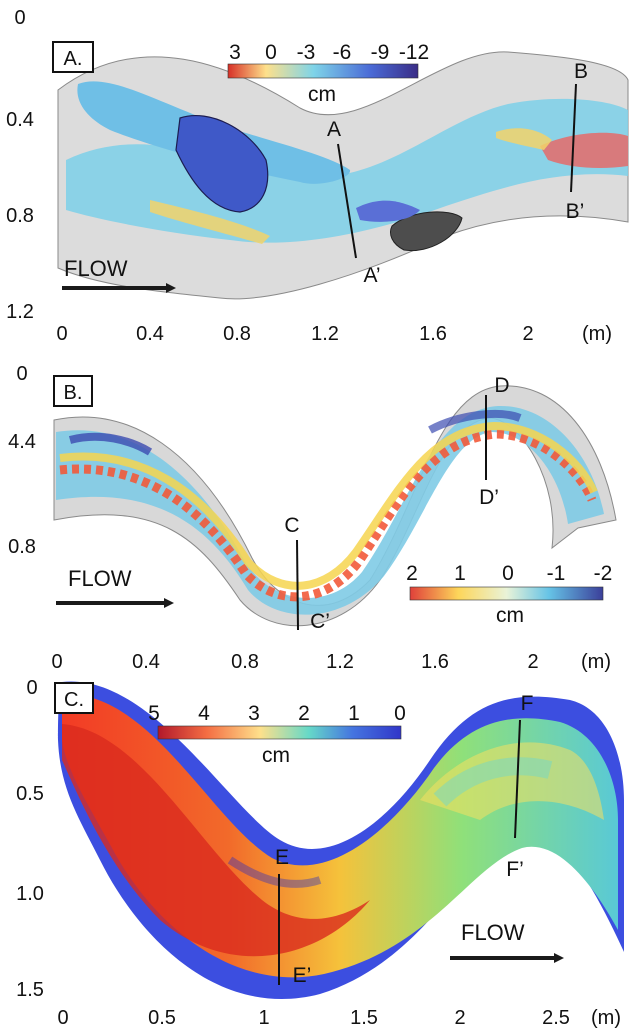 The width and height of the screenshot is (629, 1030). I want to click on panel-b-tag-text: B., so click(73, 393).